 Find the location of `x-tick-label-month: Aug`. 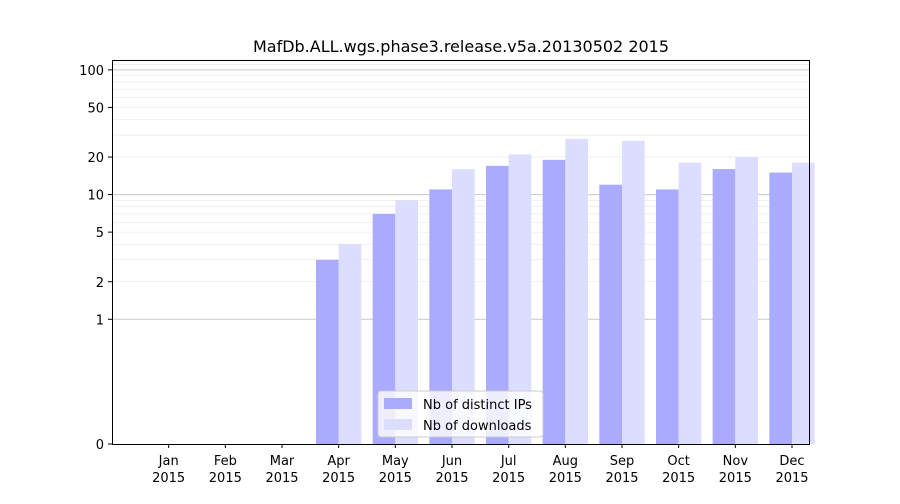

x-tick-label-month: Aug is located at coordinates (565, 461).